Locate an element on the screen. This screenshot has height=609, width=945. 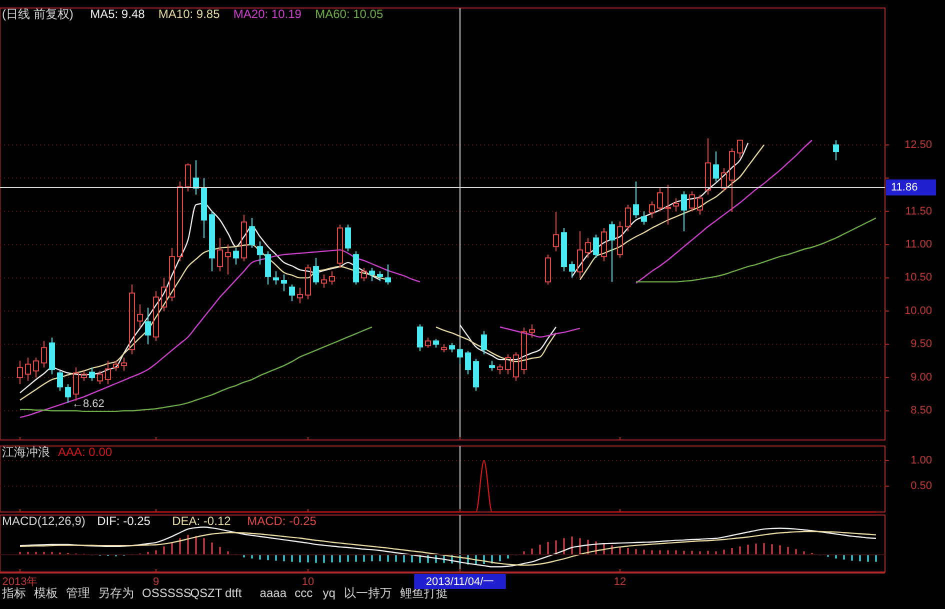
x-tick-label: 2013/11/04/一 is located at coordinates (460, 582).